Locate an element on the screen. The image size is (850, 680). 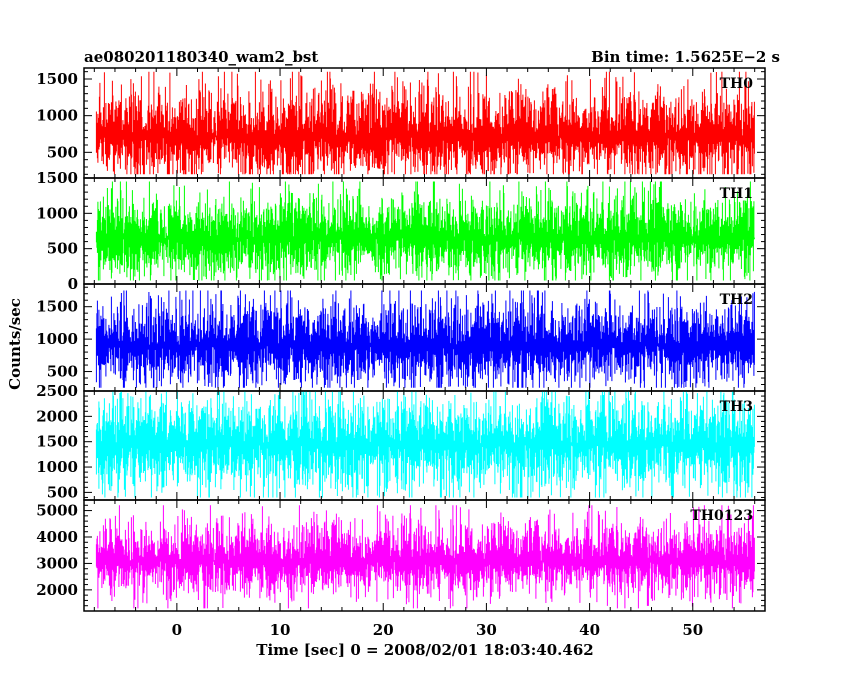
panel-label-th2: TH2 is located at coordinates (736, 300).